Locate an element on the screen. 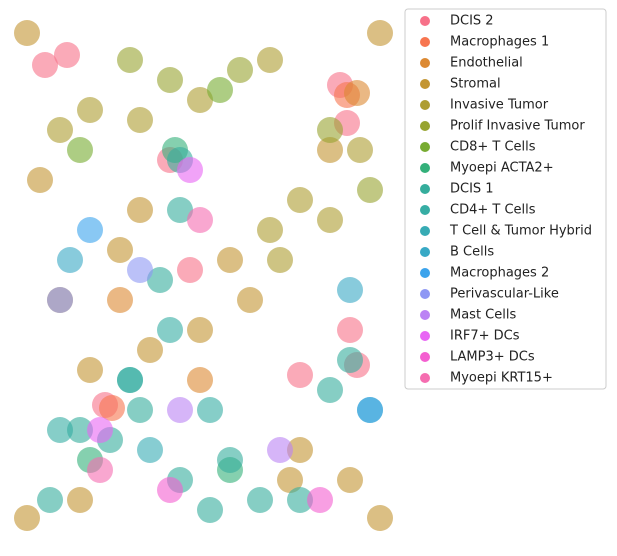 Image resolution: width=617 pixels, height=556 pixels. legend-label: Invasive Tumor is located at coordinates (499, 105).